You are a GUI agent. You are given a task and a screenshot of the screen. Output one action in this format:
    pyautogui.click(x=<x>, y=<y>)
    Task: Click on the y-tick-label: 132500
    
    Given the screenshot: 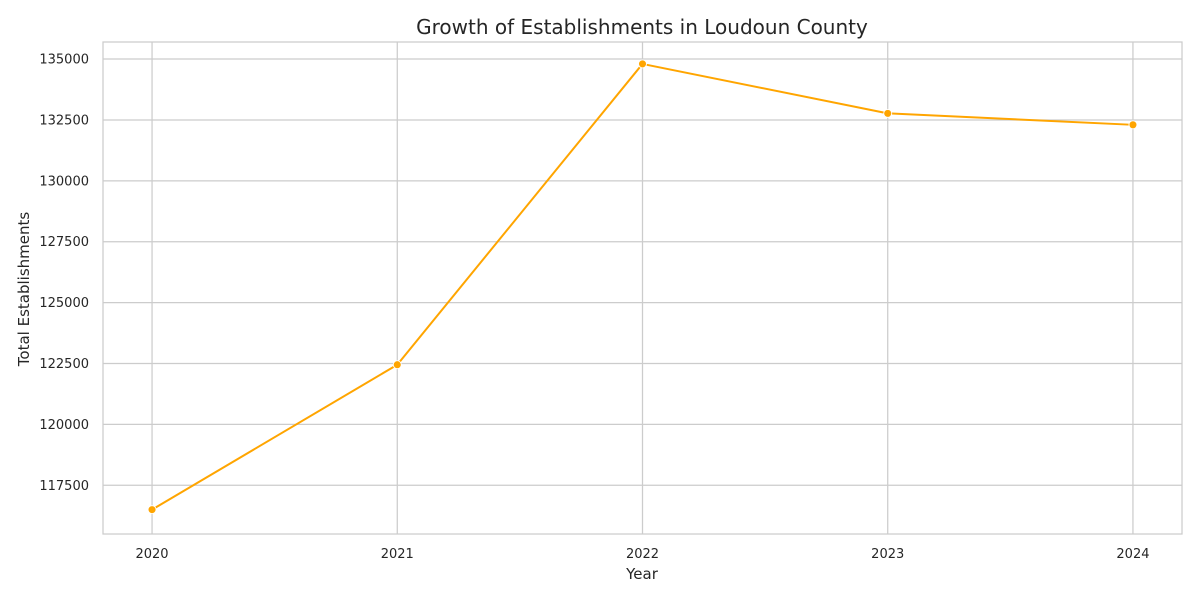 What is the action you would take?
    pyautogui.click(x=64, y=120)
    